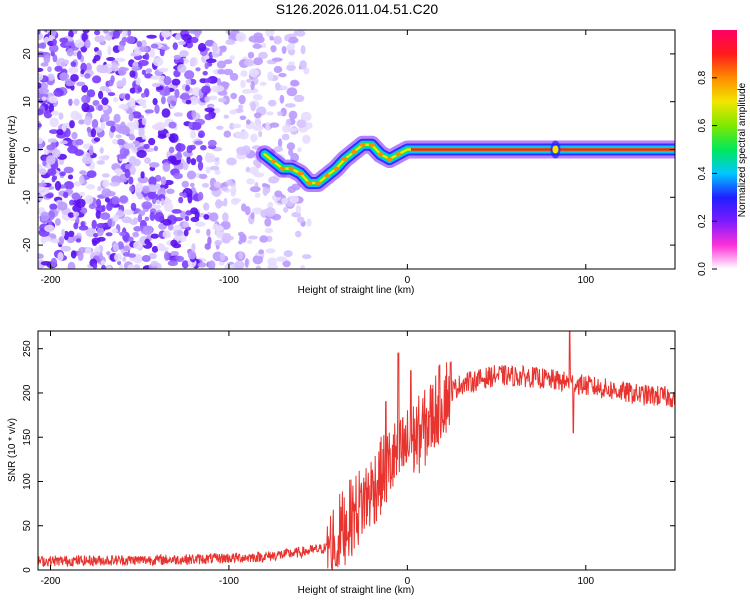  Describe the element at coordinates (50, 280) in the screenshot. I see `spectrogram-xtick-label: -200` at that location.